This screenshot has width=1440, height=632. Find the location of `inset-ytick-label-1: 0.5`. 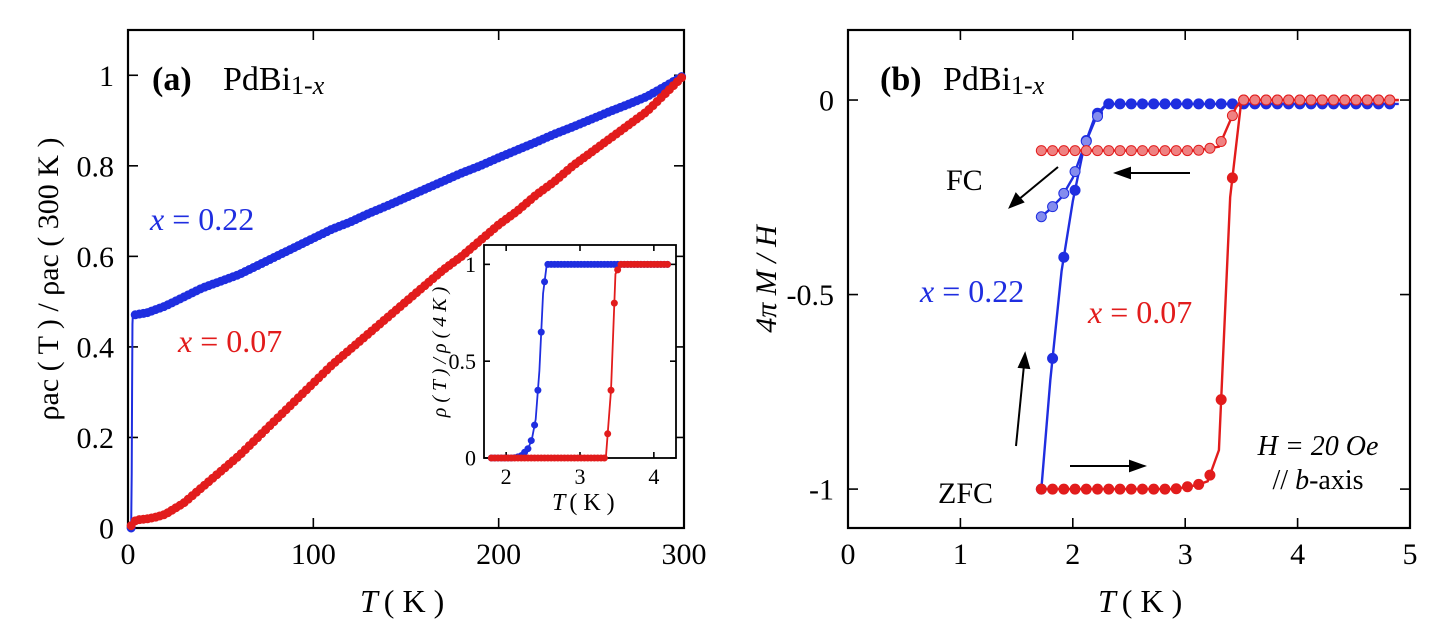

inset-ytick-label-1: 0.5 is located at coordinates (463, 361).